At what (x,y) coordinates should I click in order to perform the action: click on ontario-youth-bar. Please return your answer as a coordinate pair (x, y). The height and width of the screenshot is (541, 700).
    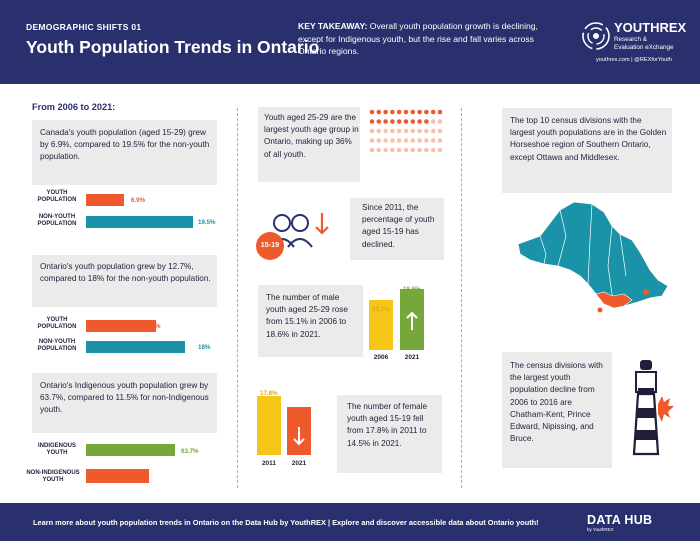
    Looking at the image, I should click on (121, 326).